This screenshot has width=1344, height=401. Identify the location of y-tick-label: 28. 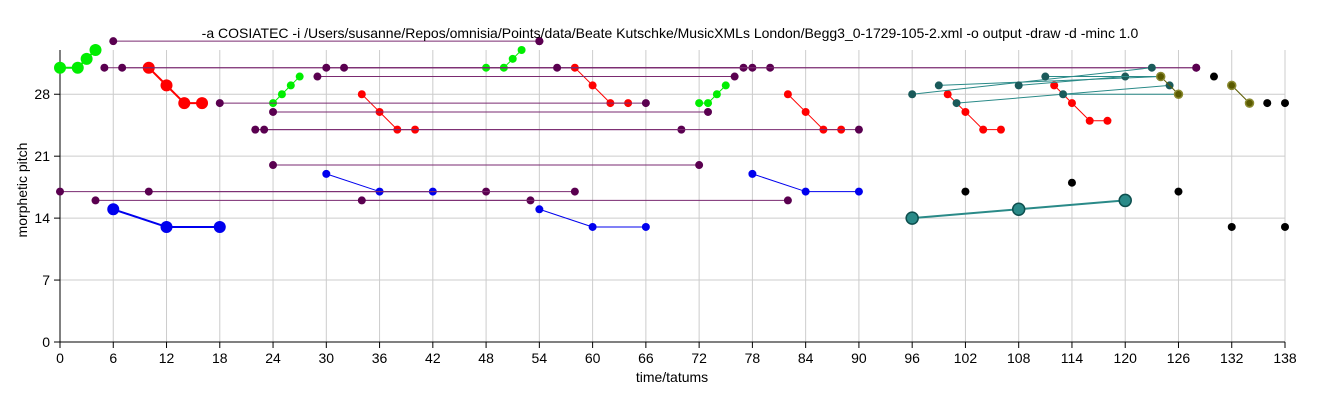
(42, 94).